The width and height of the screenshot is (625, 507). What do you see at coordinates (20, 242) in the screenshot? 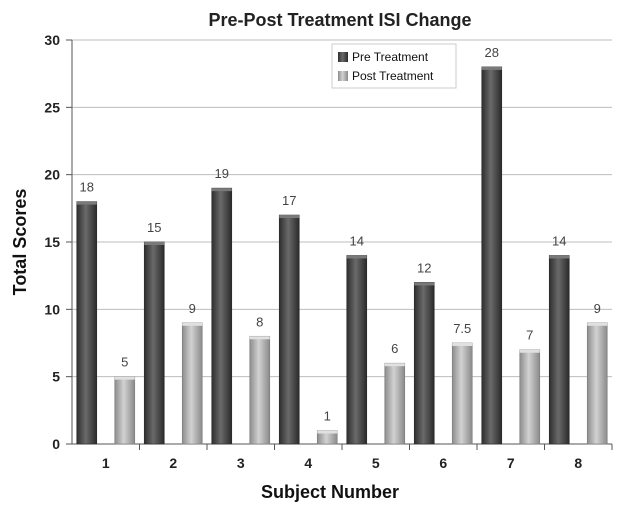
I see `y-axis-label: Total Scores` at bounding box center [20, 242].